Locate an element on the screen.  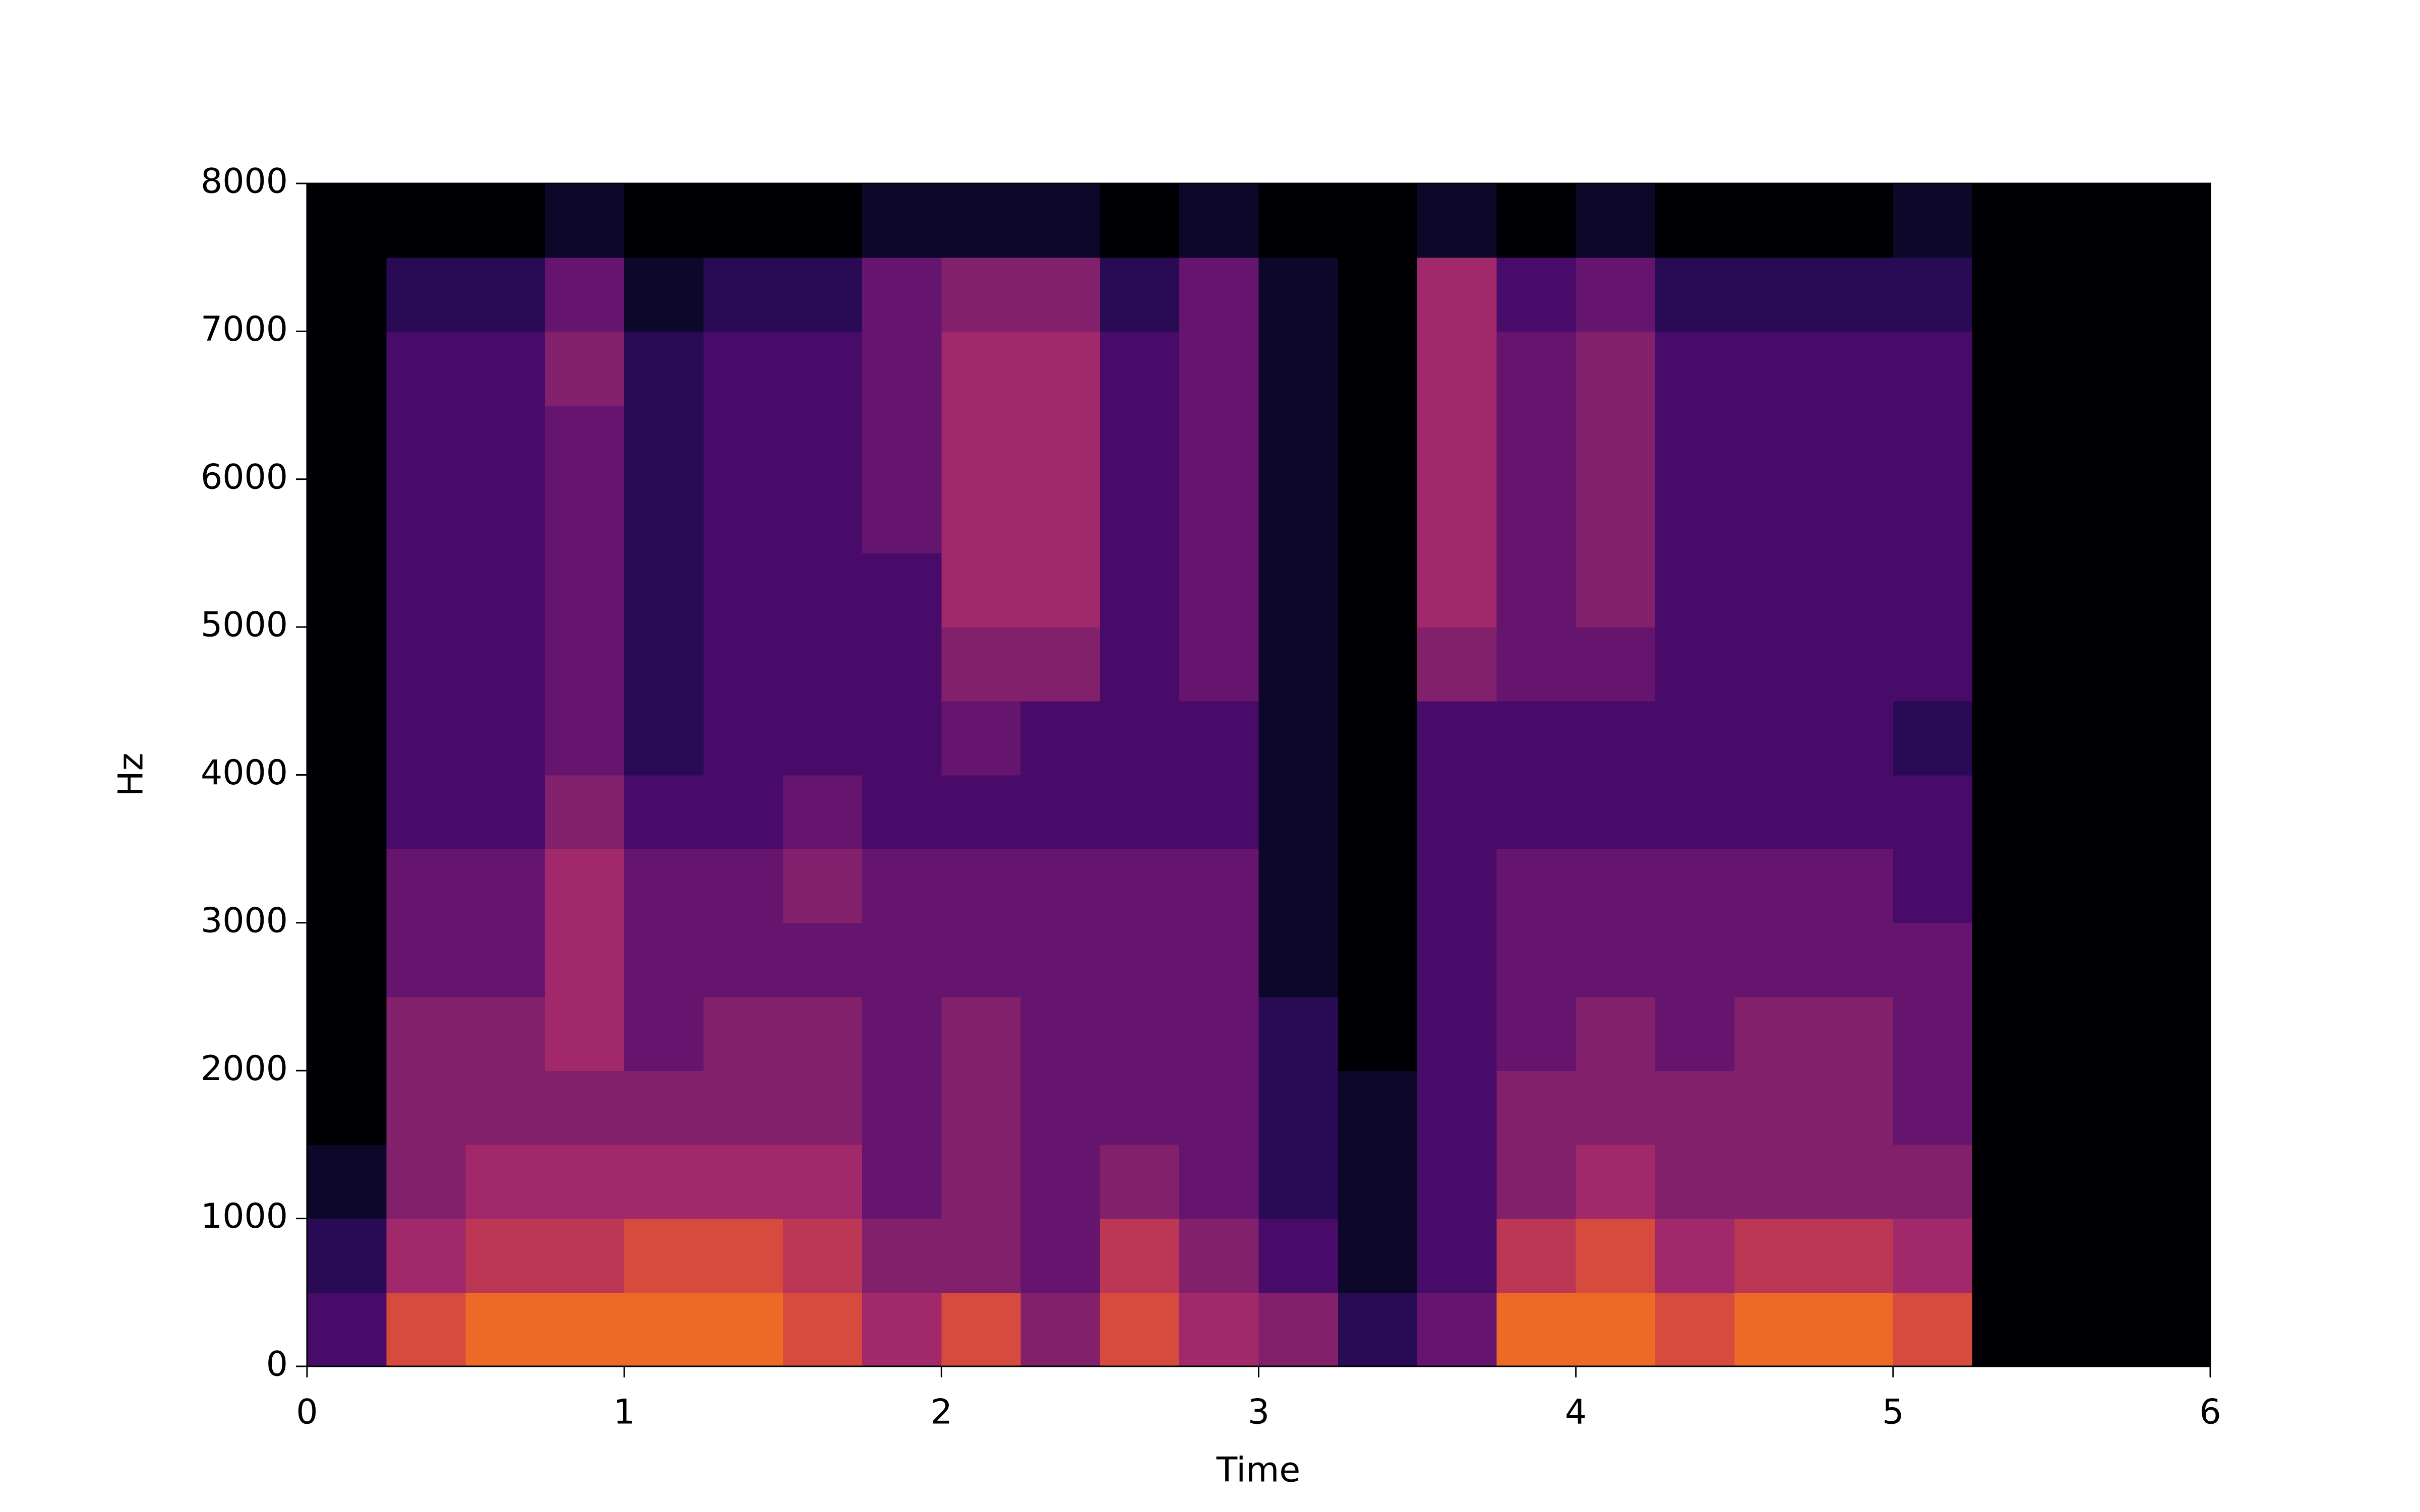
y-tick-label: 6000 is located at coordinates (244, 477).